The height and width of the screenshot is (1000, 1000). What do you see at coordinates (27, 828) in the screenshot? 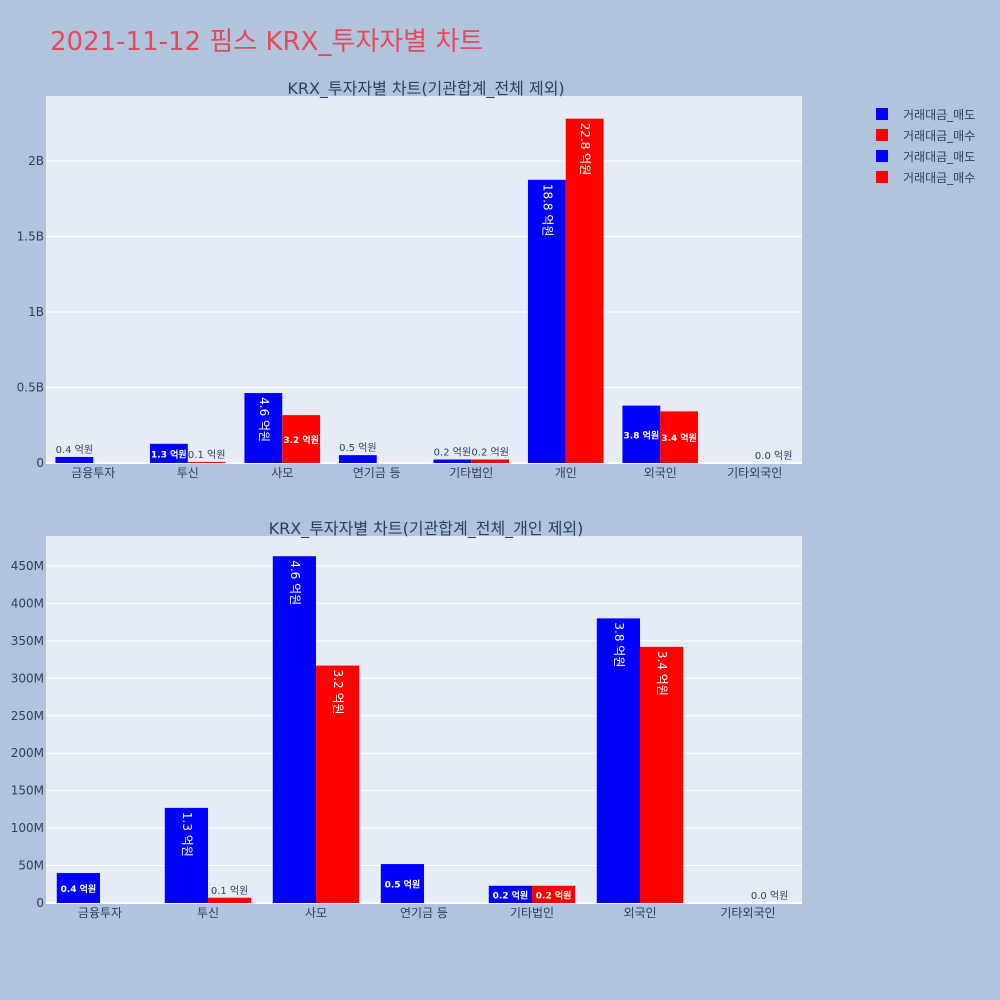
I see `y-tick-label: 100M` at bounding box center [27, 828].